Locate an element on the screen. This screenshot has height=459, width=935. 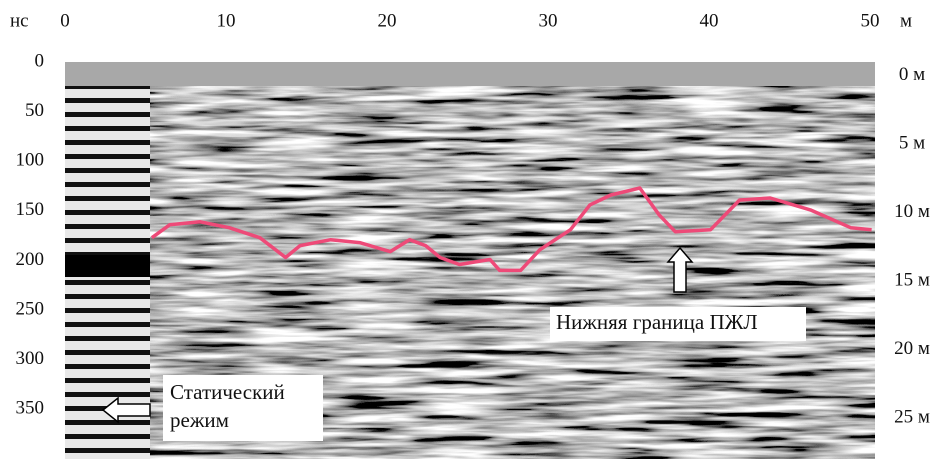
annotation-boundary: Нижняя граница ПЖЛ is located at coordinates (678, 293).